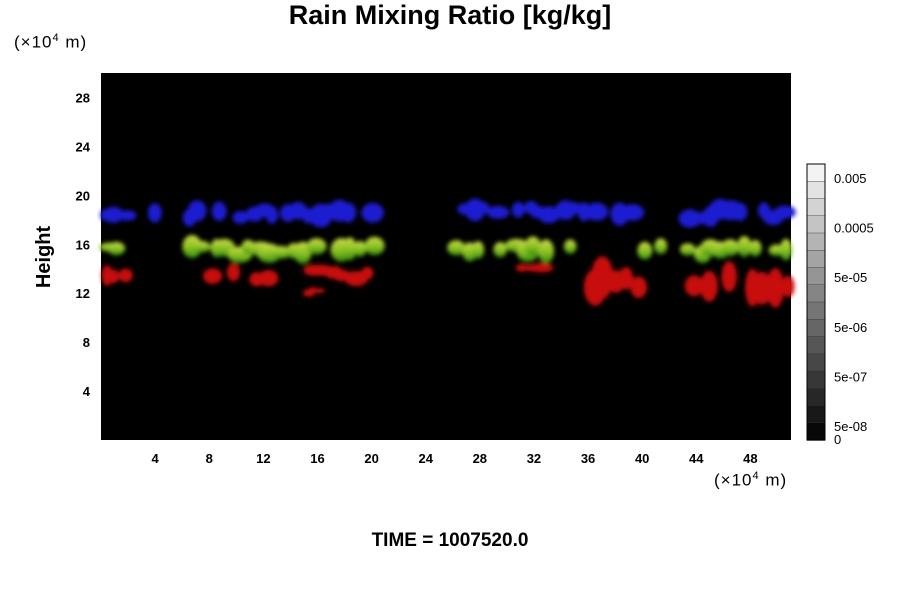  What do you see at coordinates (534, 458) in the screenshot?
I see `x-tick-label: 32` at bounding box center [534, 458].